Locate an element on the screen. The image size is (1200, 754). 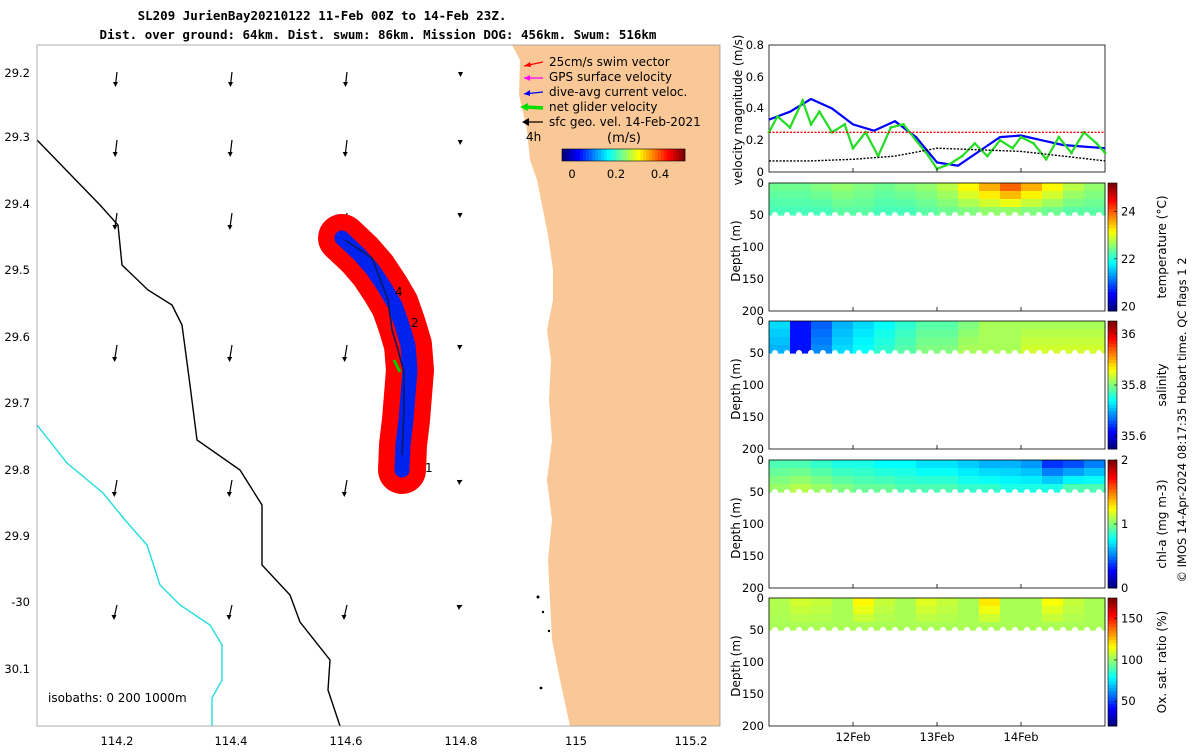
velocity-point is located at coordinates (891, 127).